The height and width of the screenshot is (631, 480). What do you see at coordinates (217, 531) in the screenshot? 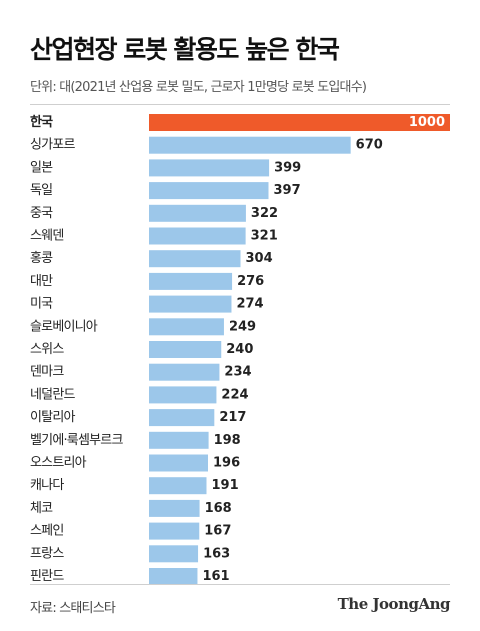
I see `value-label: 167` at bounding box center [217, 531].